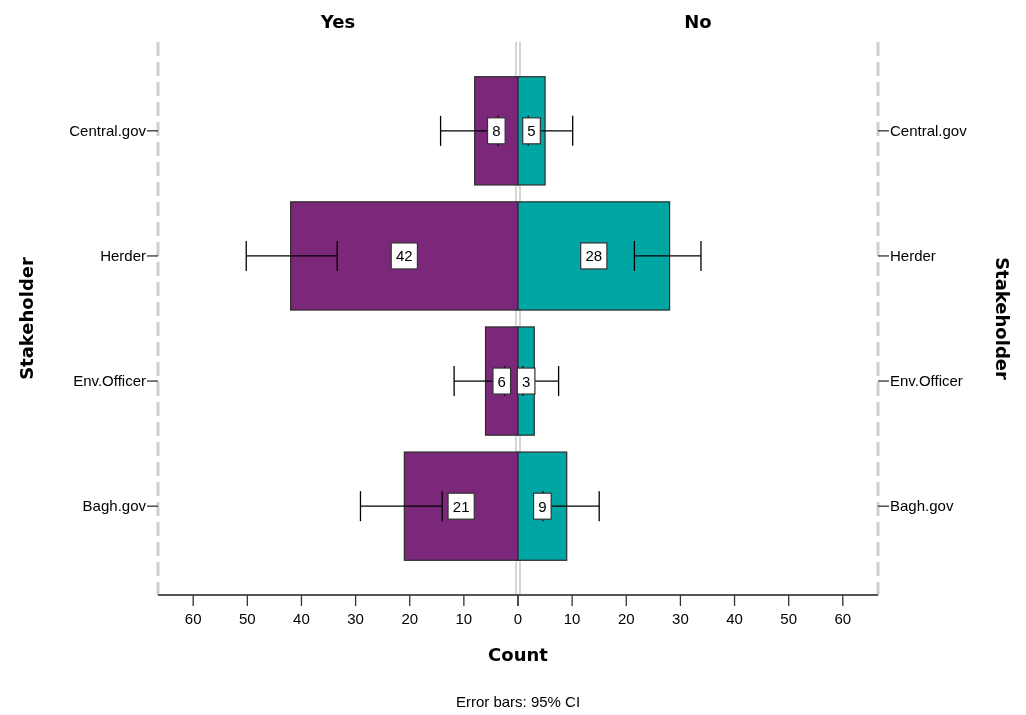 The image size is (1026, 715). I want to click on data-label: 28, so click(594, 256).